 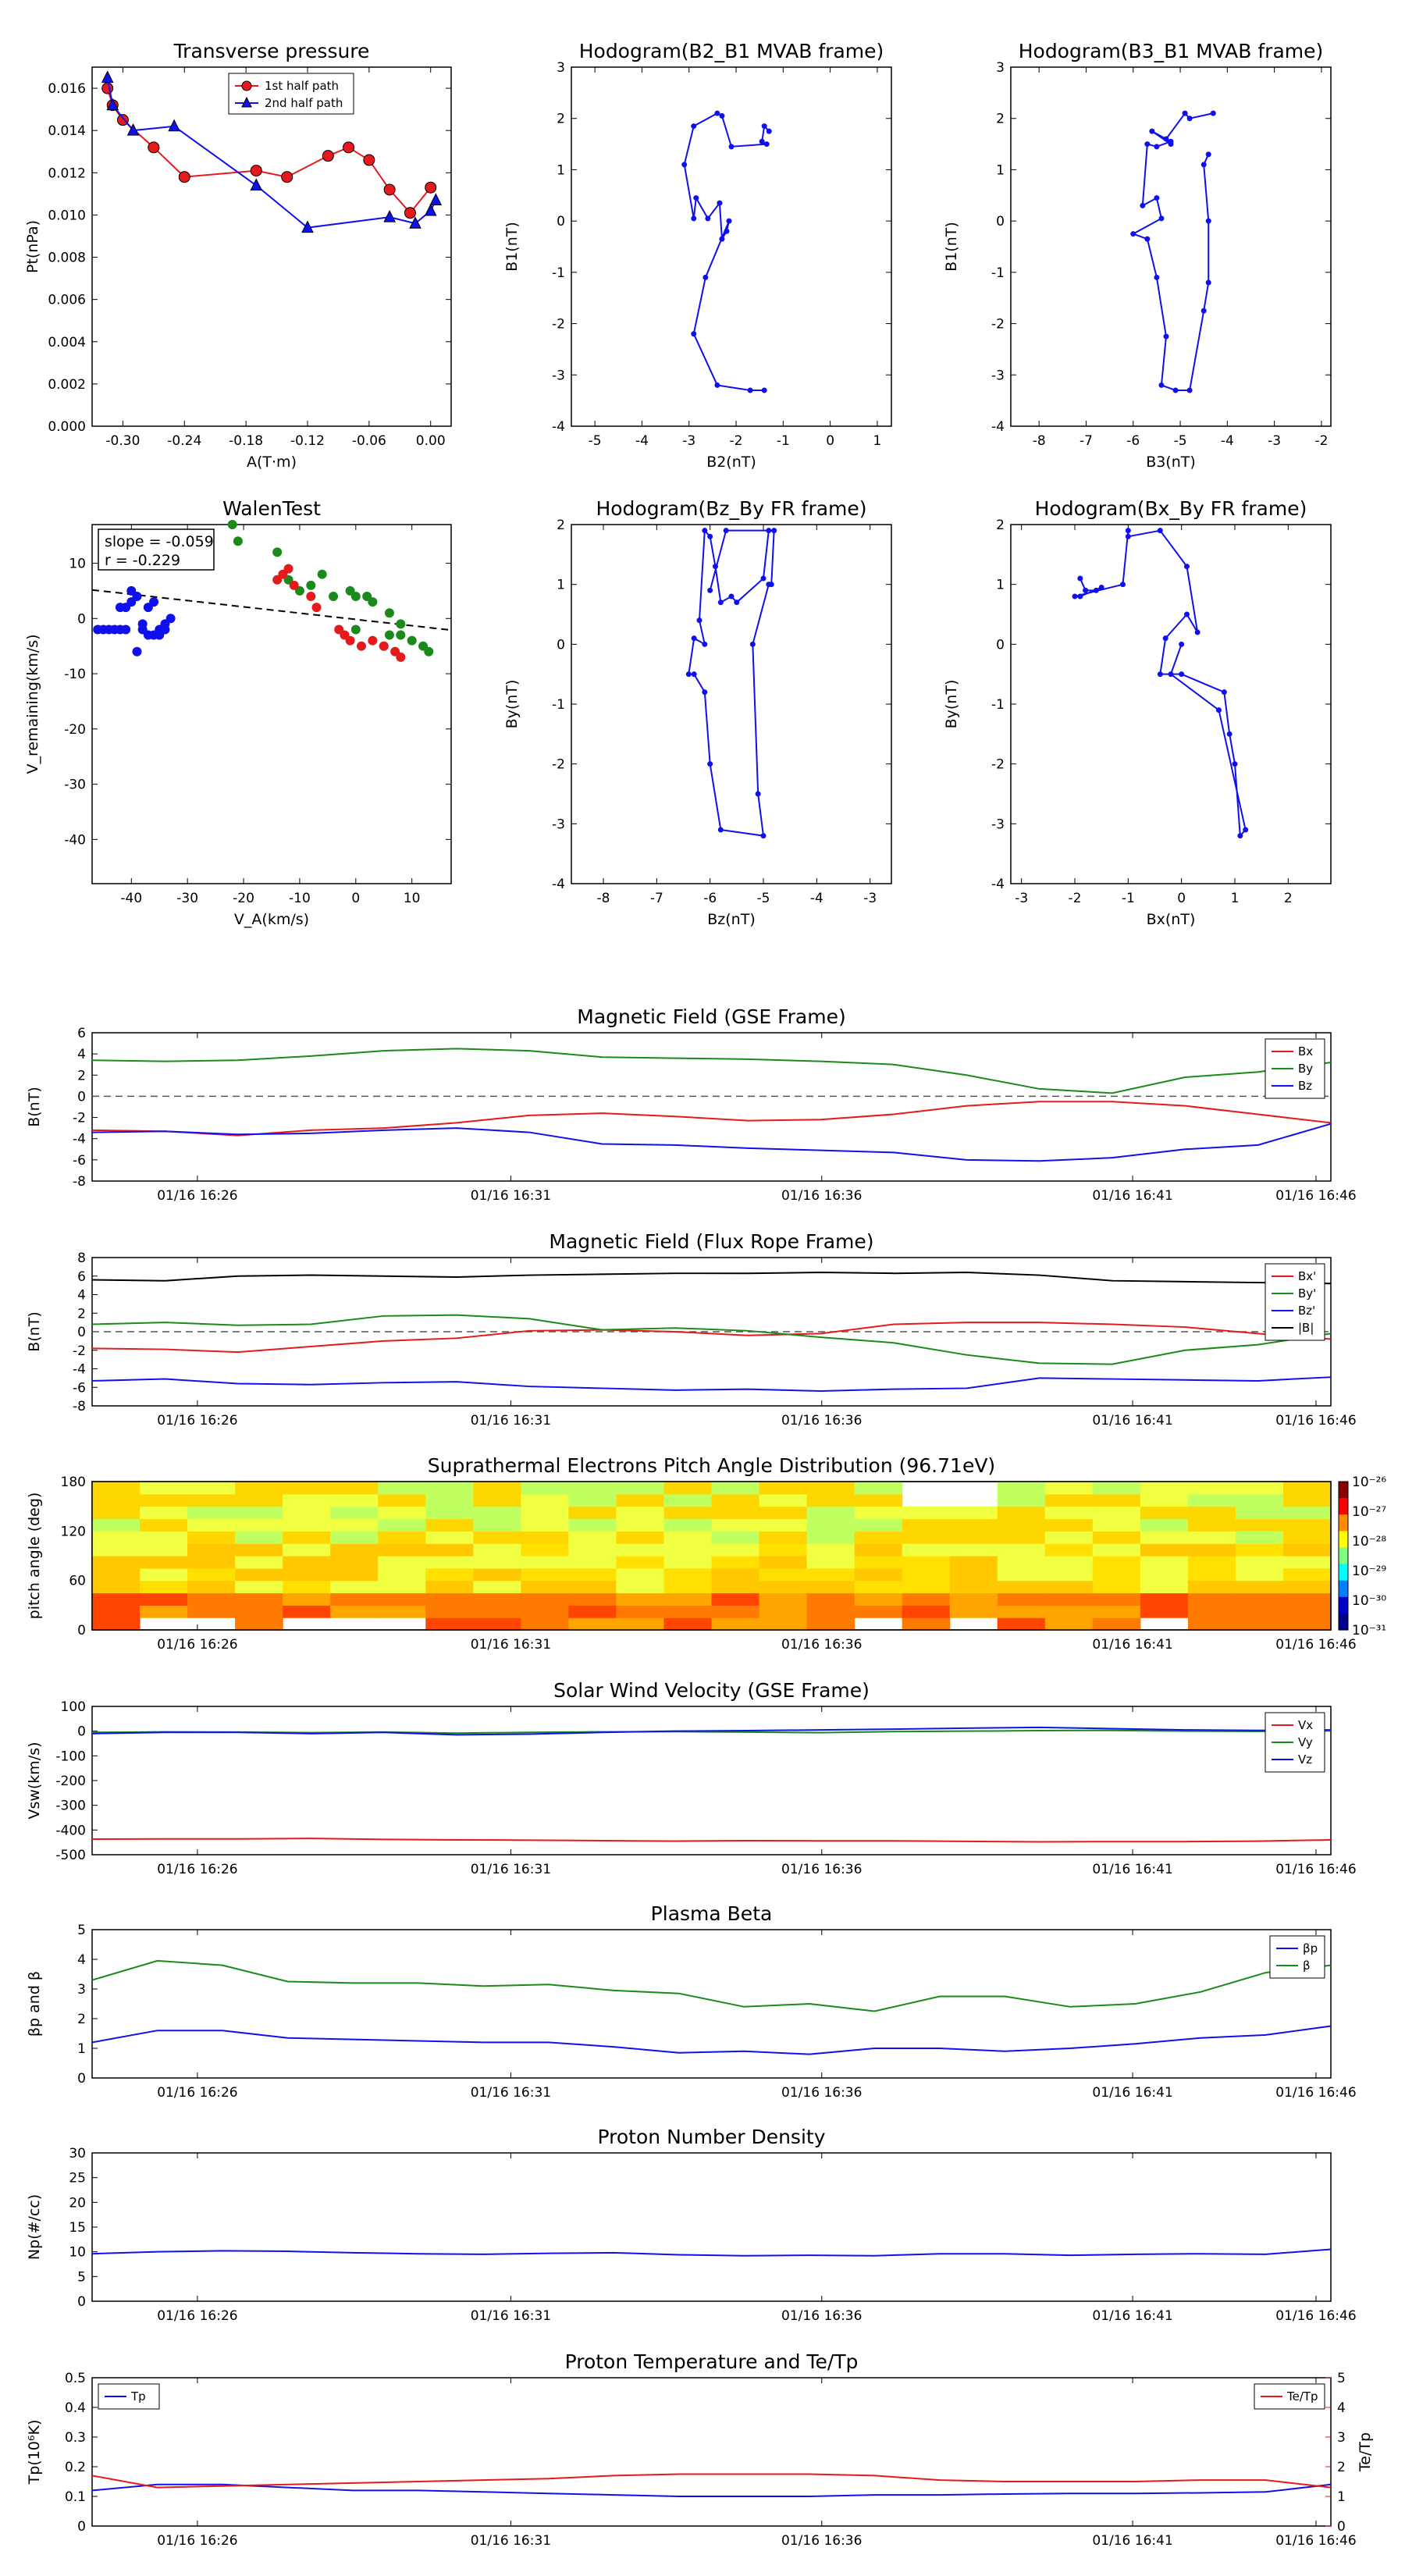 I want to click on chart-title: Proton Number Density, so click(x=712, y=2137).